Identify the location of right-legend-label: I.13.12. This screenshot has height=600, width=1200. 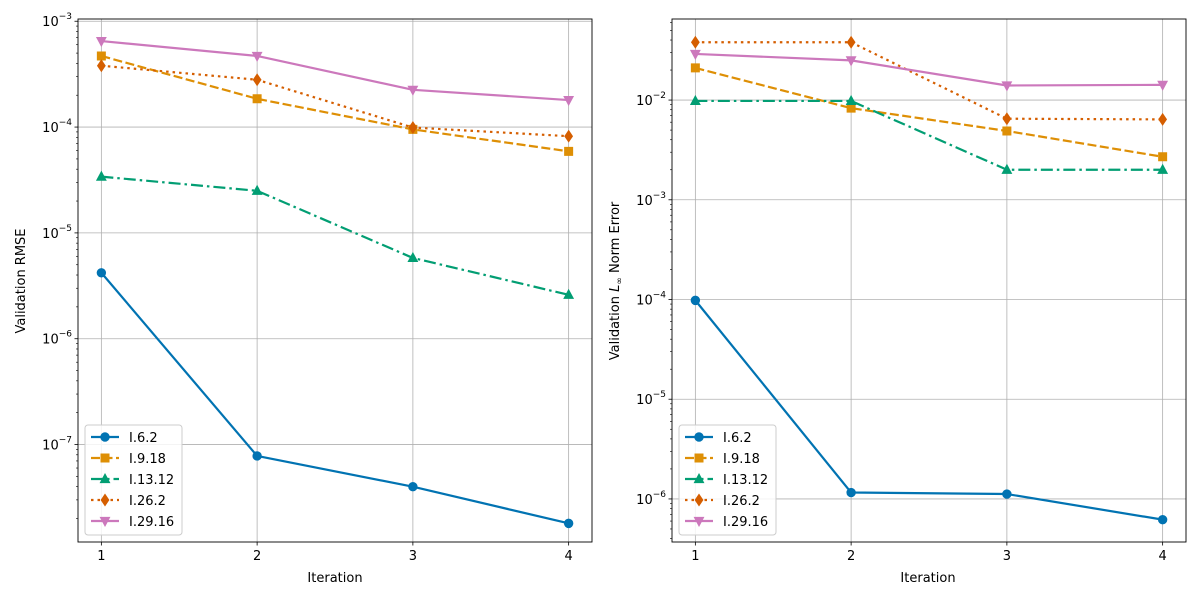
(745, 480).